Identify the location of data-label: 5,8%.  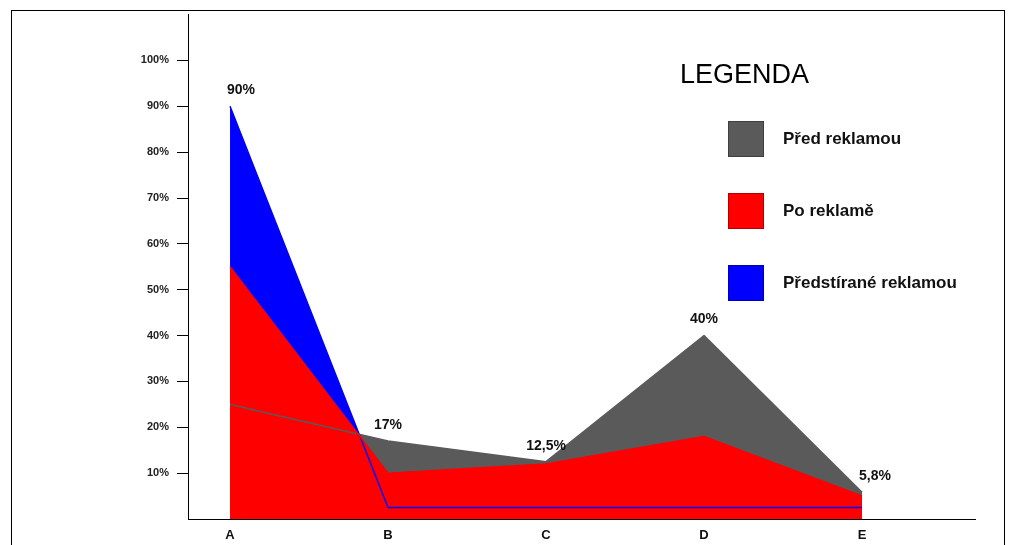
(875, 475).